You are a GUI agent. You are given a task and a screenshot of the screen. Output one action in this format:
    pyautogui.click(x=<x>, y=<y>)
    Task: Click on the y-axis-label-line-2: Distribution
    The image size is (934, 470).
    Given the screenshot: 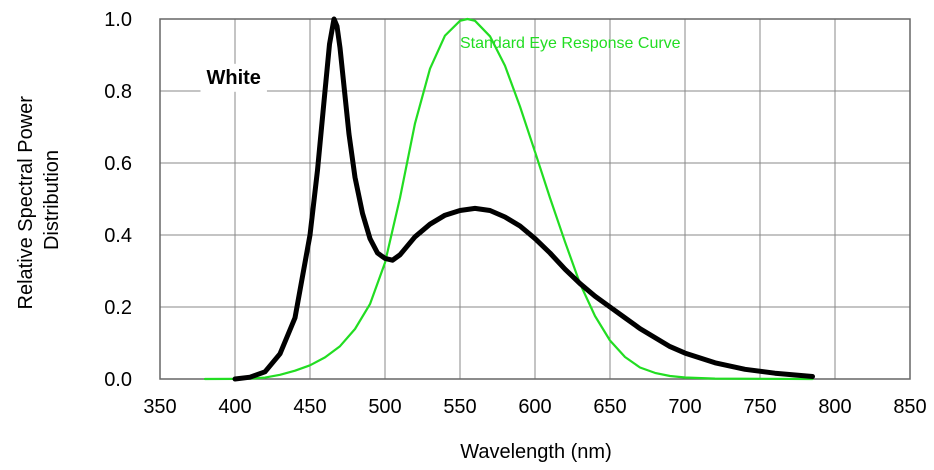 What is the action you would take?
    pyautogui.click(x=52, y=200)
    